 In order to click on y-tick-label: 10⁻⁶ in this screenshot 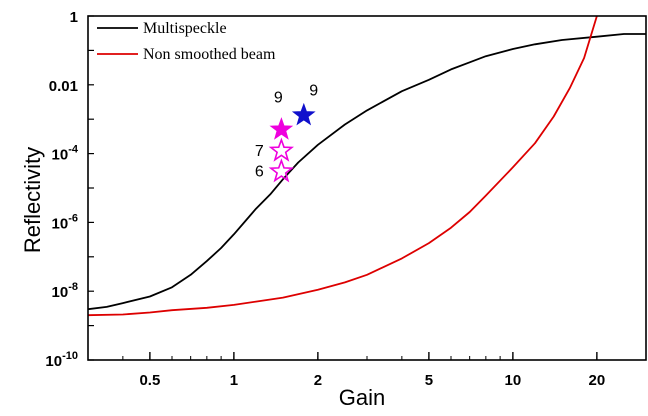, I will do `click(65, 222)`.